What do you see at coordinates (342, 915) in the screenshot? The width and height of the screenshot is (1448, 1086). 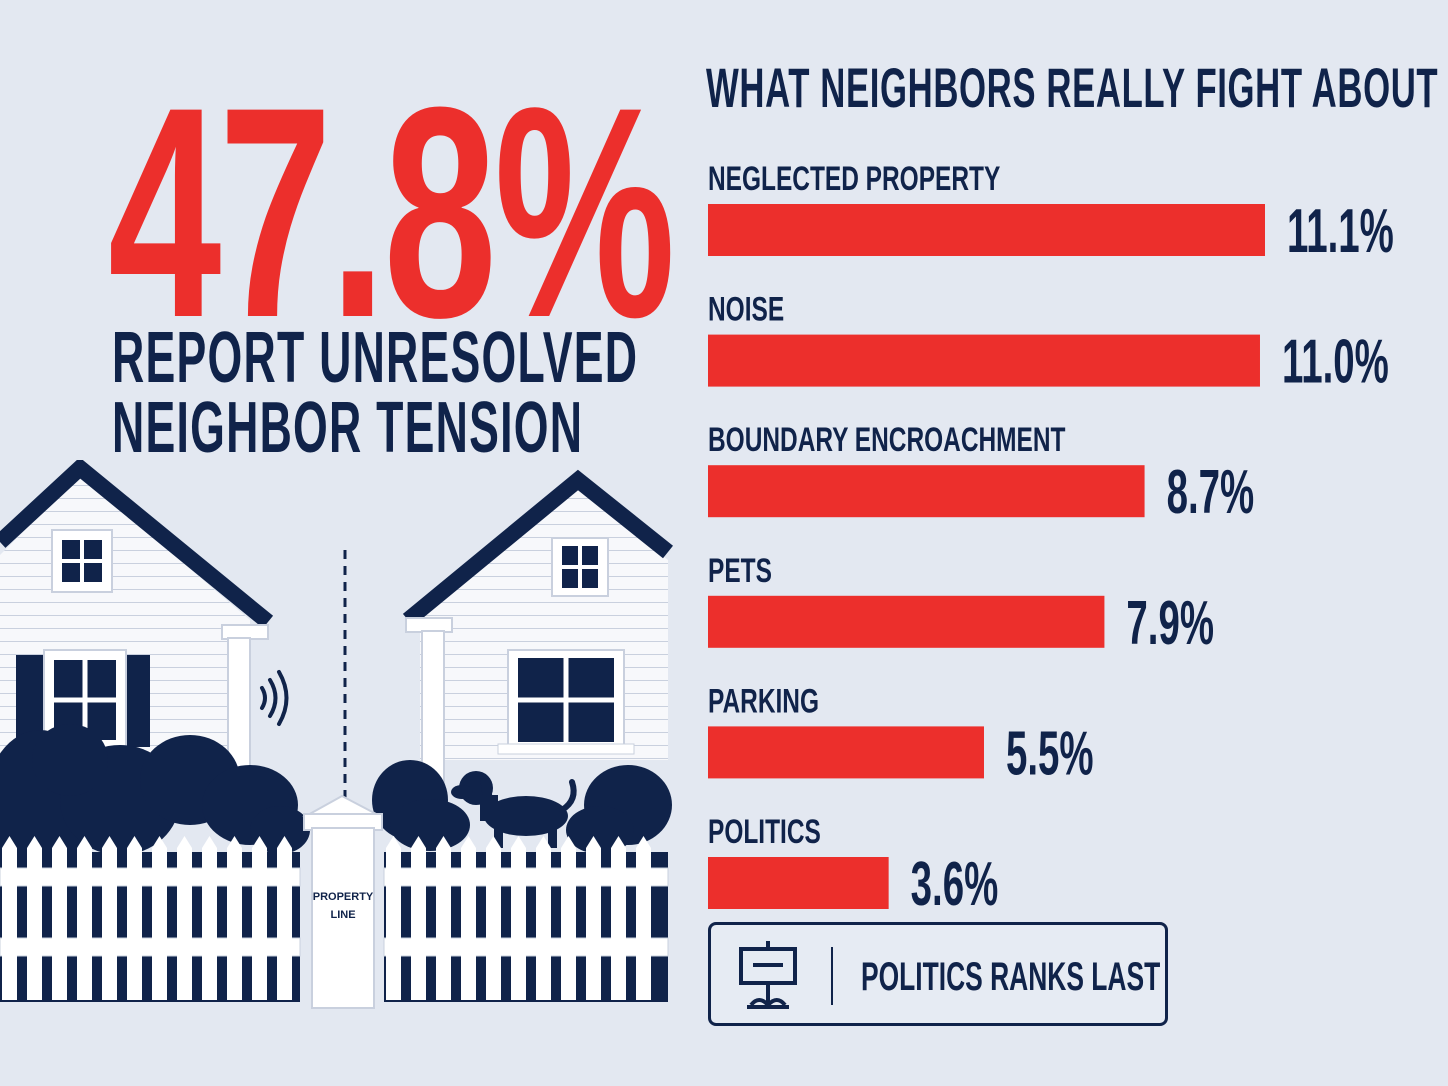 I see `post-label-line-2: LINE` at bounding box center [342, 915].